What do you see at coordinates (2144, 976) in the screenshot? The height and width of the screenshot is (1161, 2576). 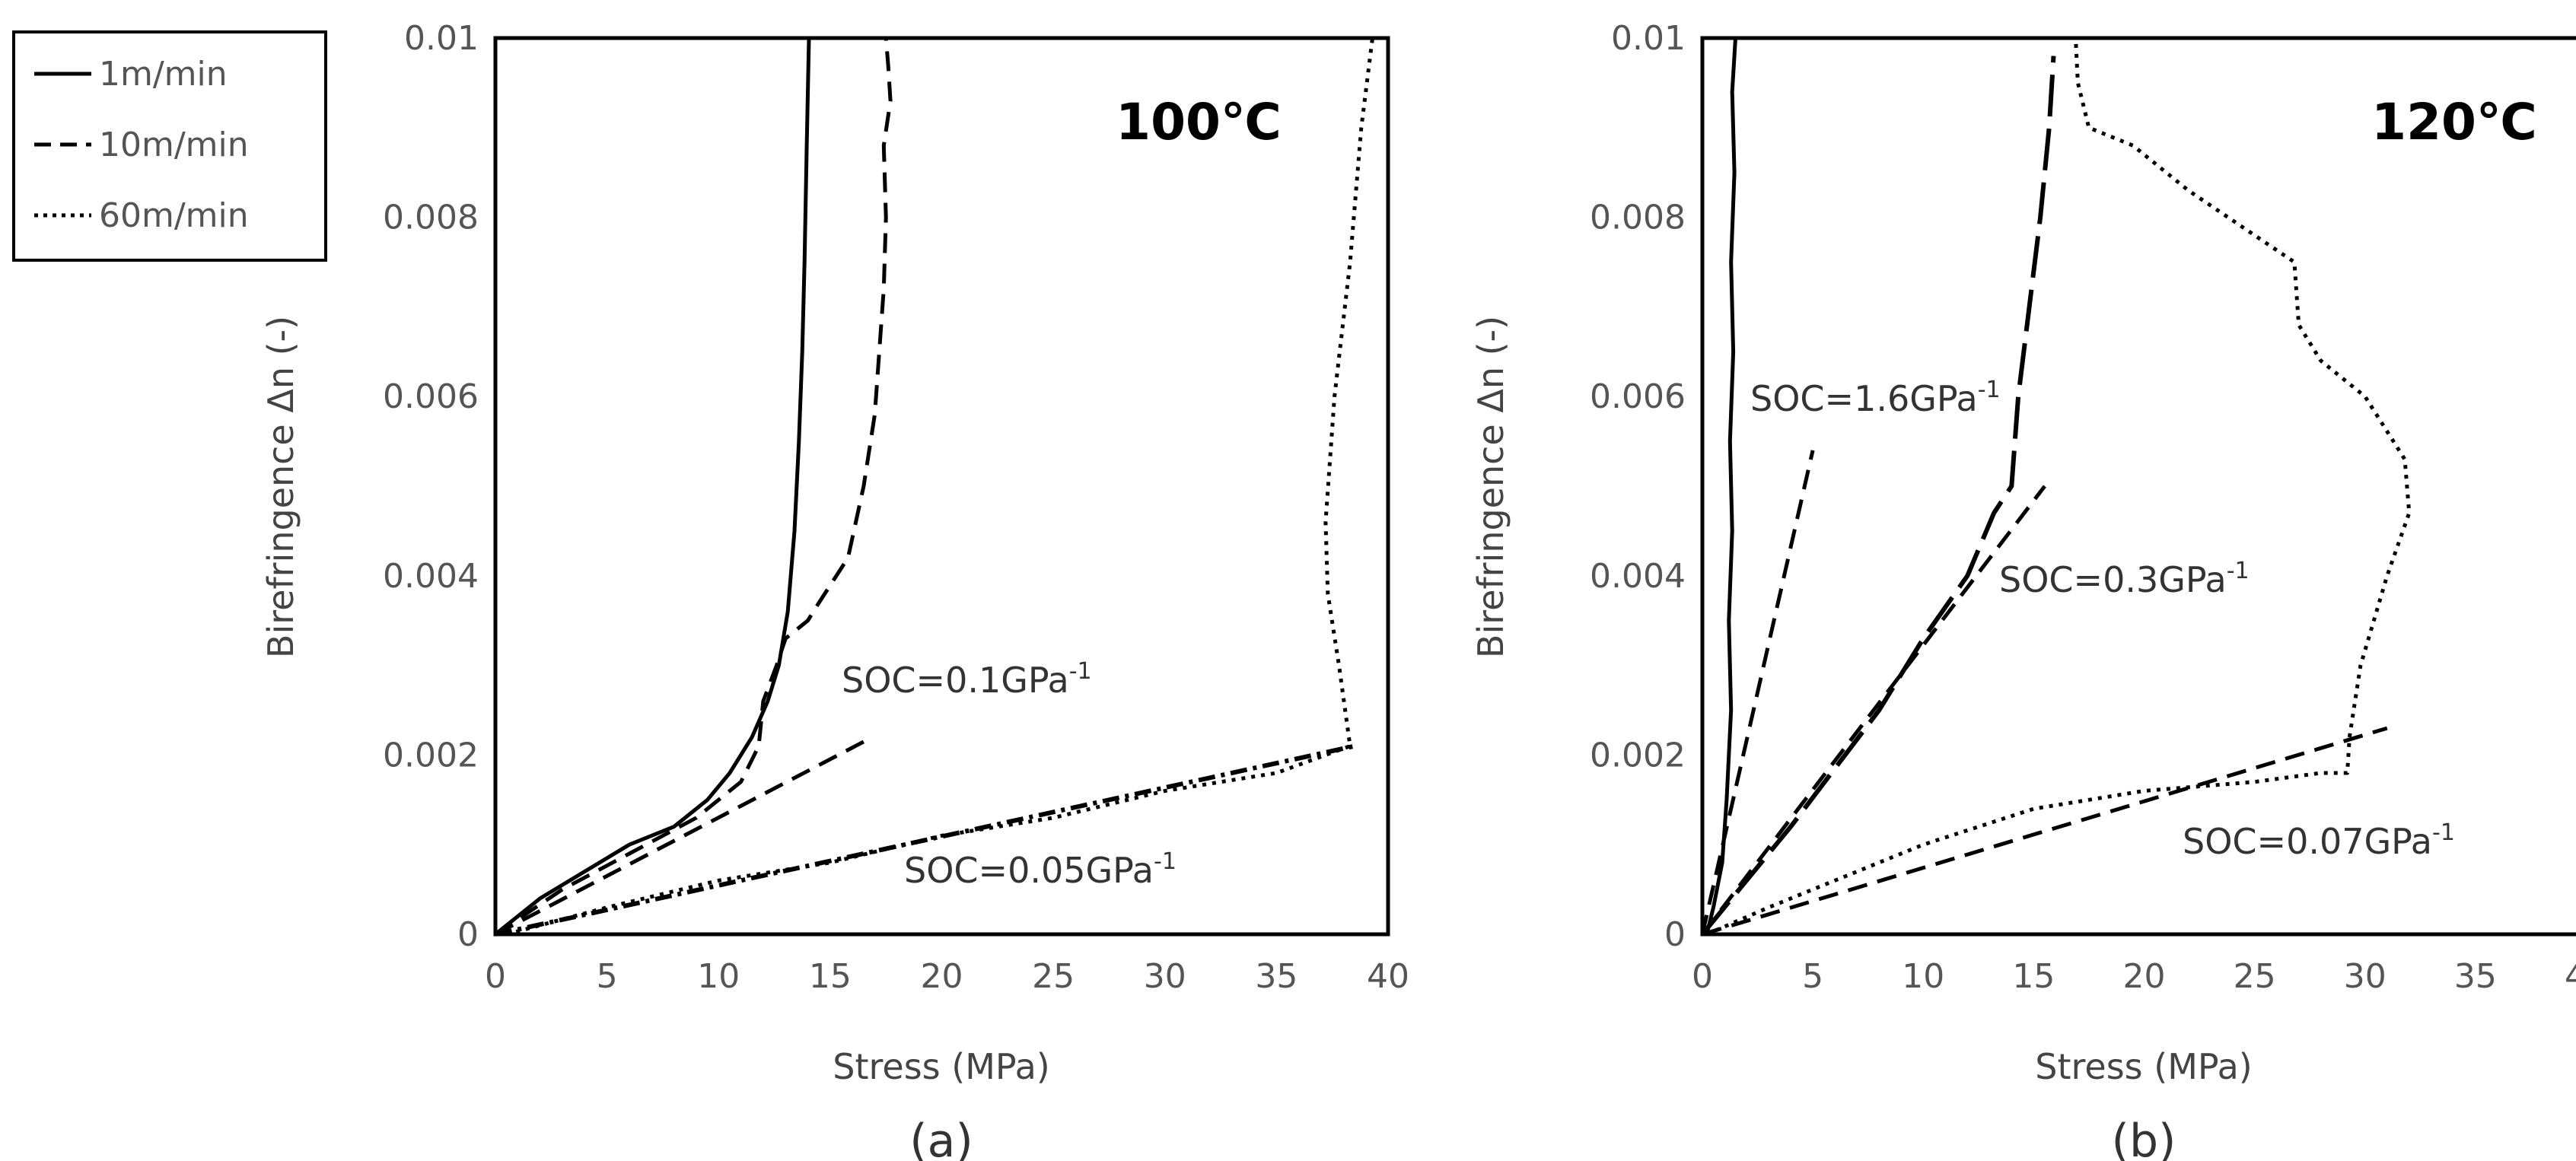 I see `x-tick-label-b-4: 20` at bounding box center [2144, 976].